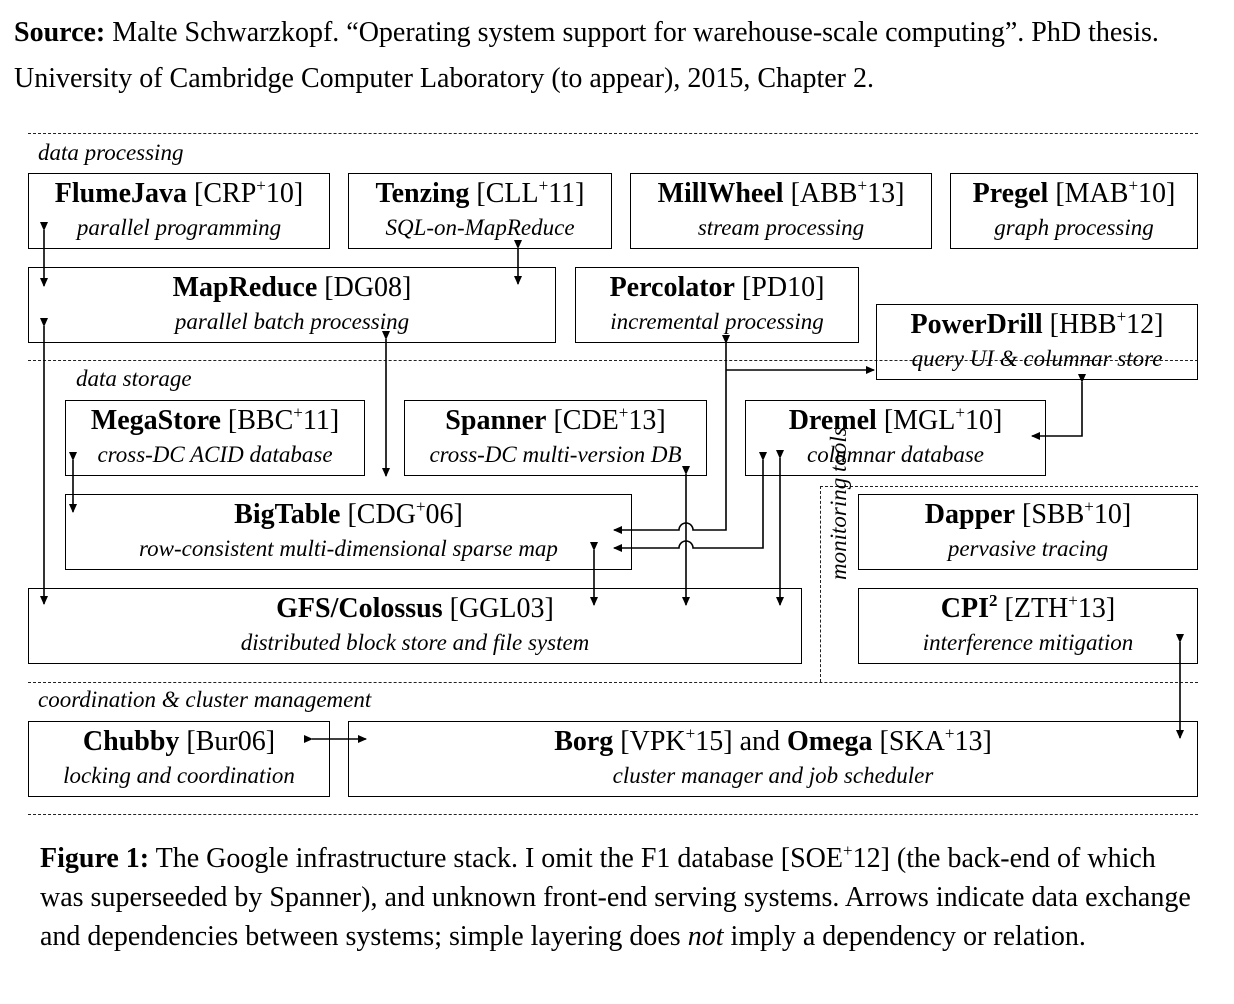  I want to click on caption-emphasis: not, so click(705, 936).